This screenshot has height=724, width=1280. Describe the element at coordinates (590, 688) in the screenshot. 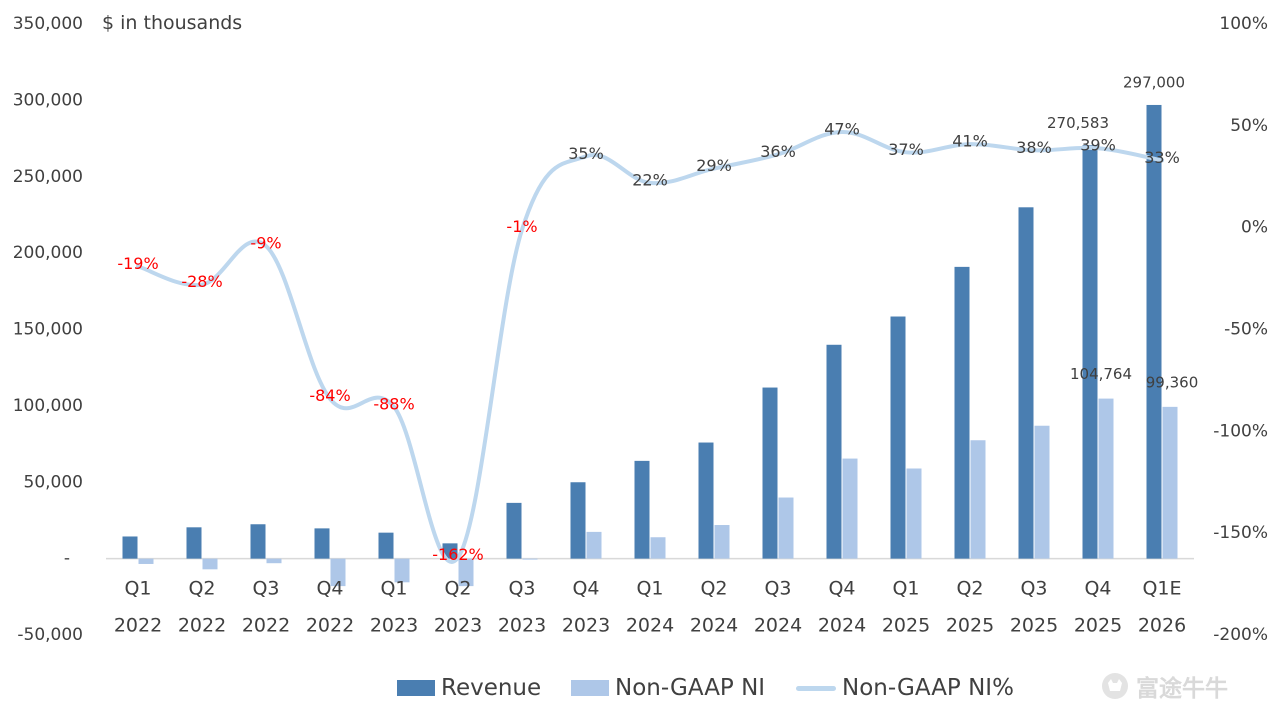

I see `legend-swatch-non-gaap-ni` at that location.